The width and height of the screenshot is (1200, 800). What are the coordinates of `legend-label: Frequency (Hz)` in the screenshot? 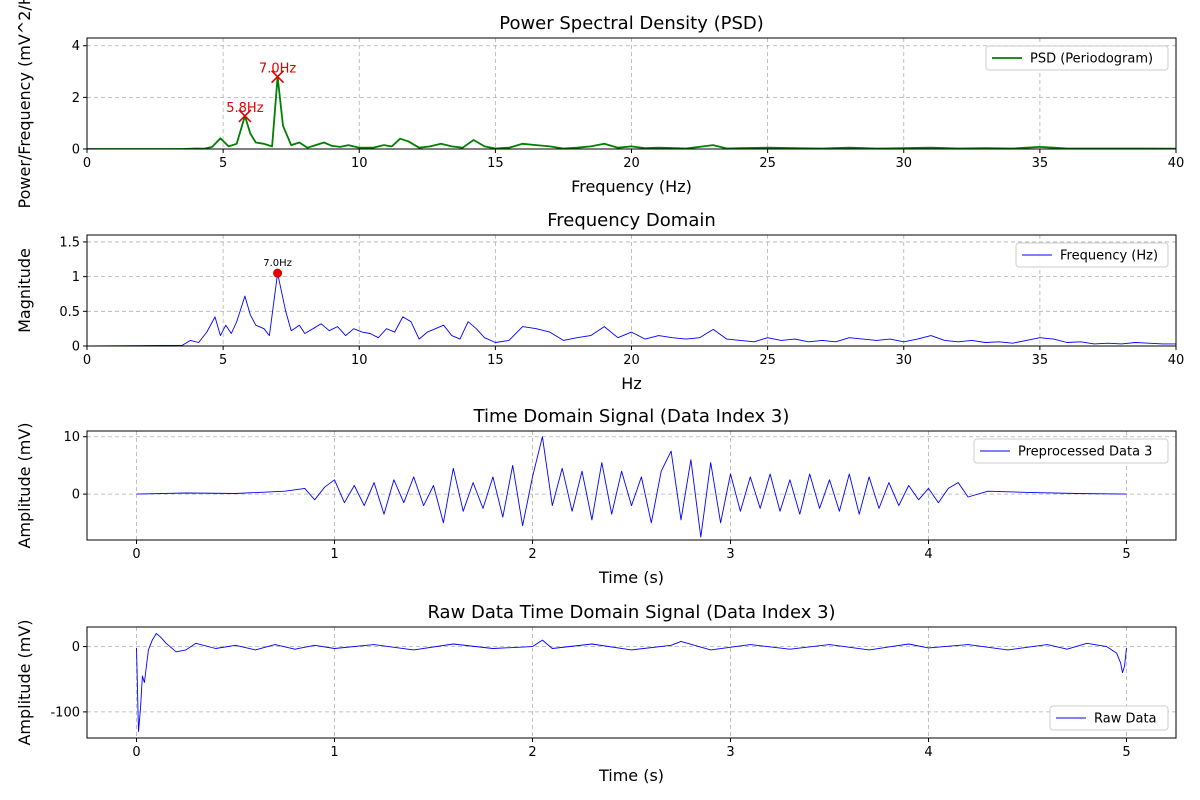 It's located at (1109, 256).